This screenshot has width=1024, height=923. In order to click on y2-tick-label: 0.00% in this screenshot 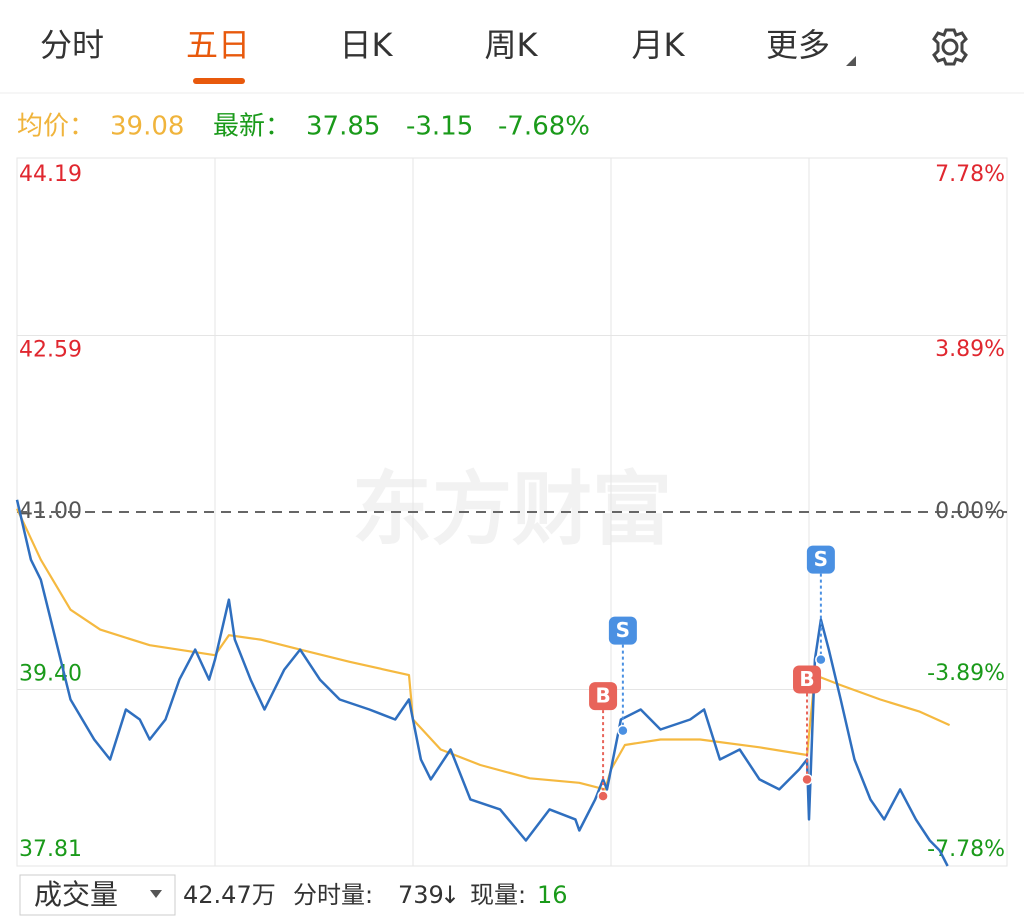, I will do `click(970, 511)`.